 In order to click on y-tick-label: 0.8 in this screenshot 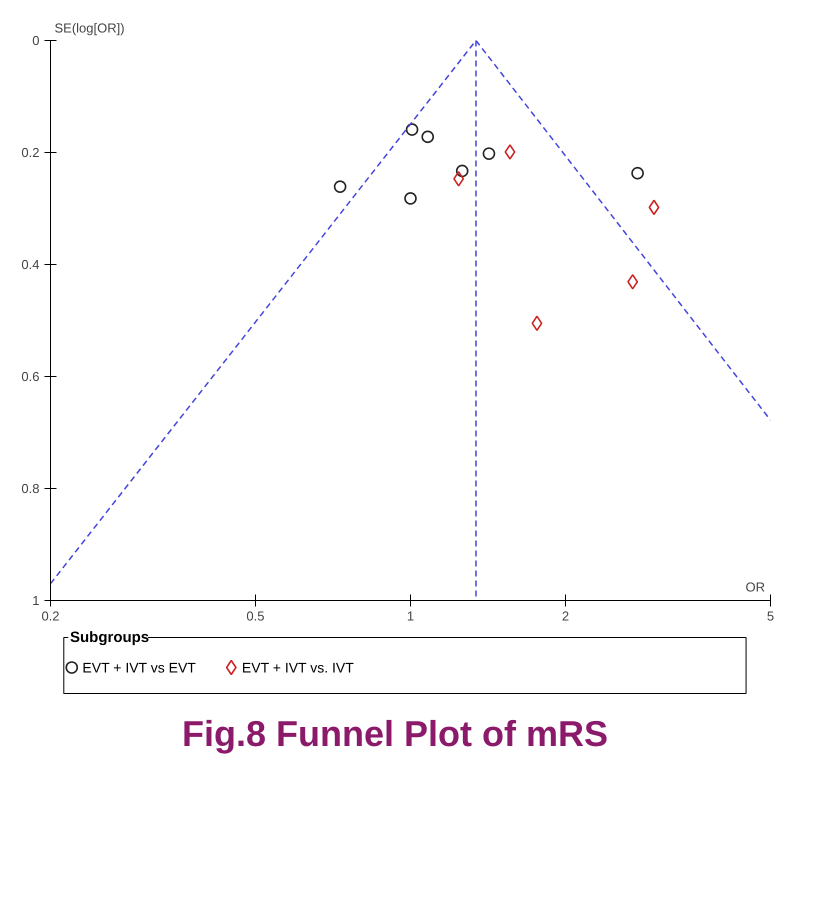, I will do `click(30, 488)`.